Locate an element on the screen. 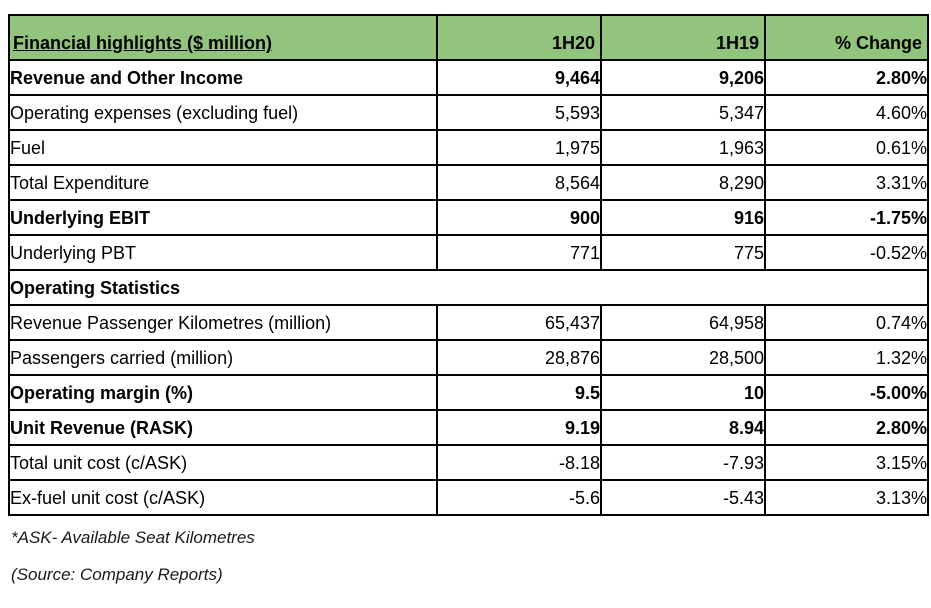  row-label: Total Expenditure is located at coordinates (223, 182).